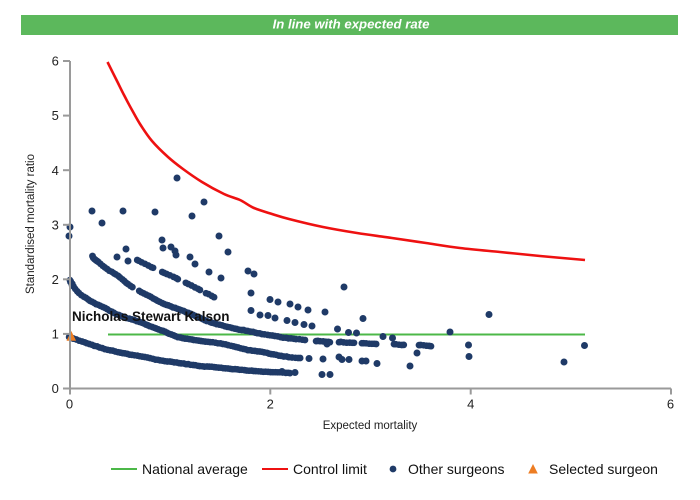 The height and width of the screenshot is (500, 700). Describe the element at coordinates (151, 316) in the screenshot. I see `svg-text: Nicholas Stewart Kalson` at that location.